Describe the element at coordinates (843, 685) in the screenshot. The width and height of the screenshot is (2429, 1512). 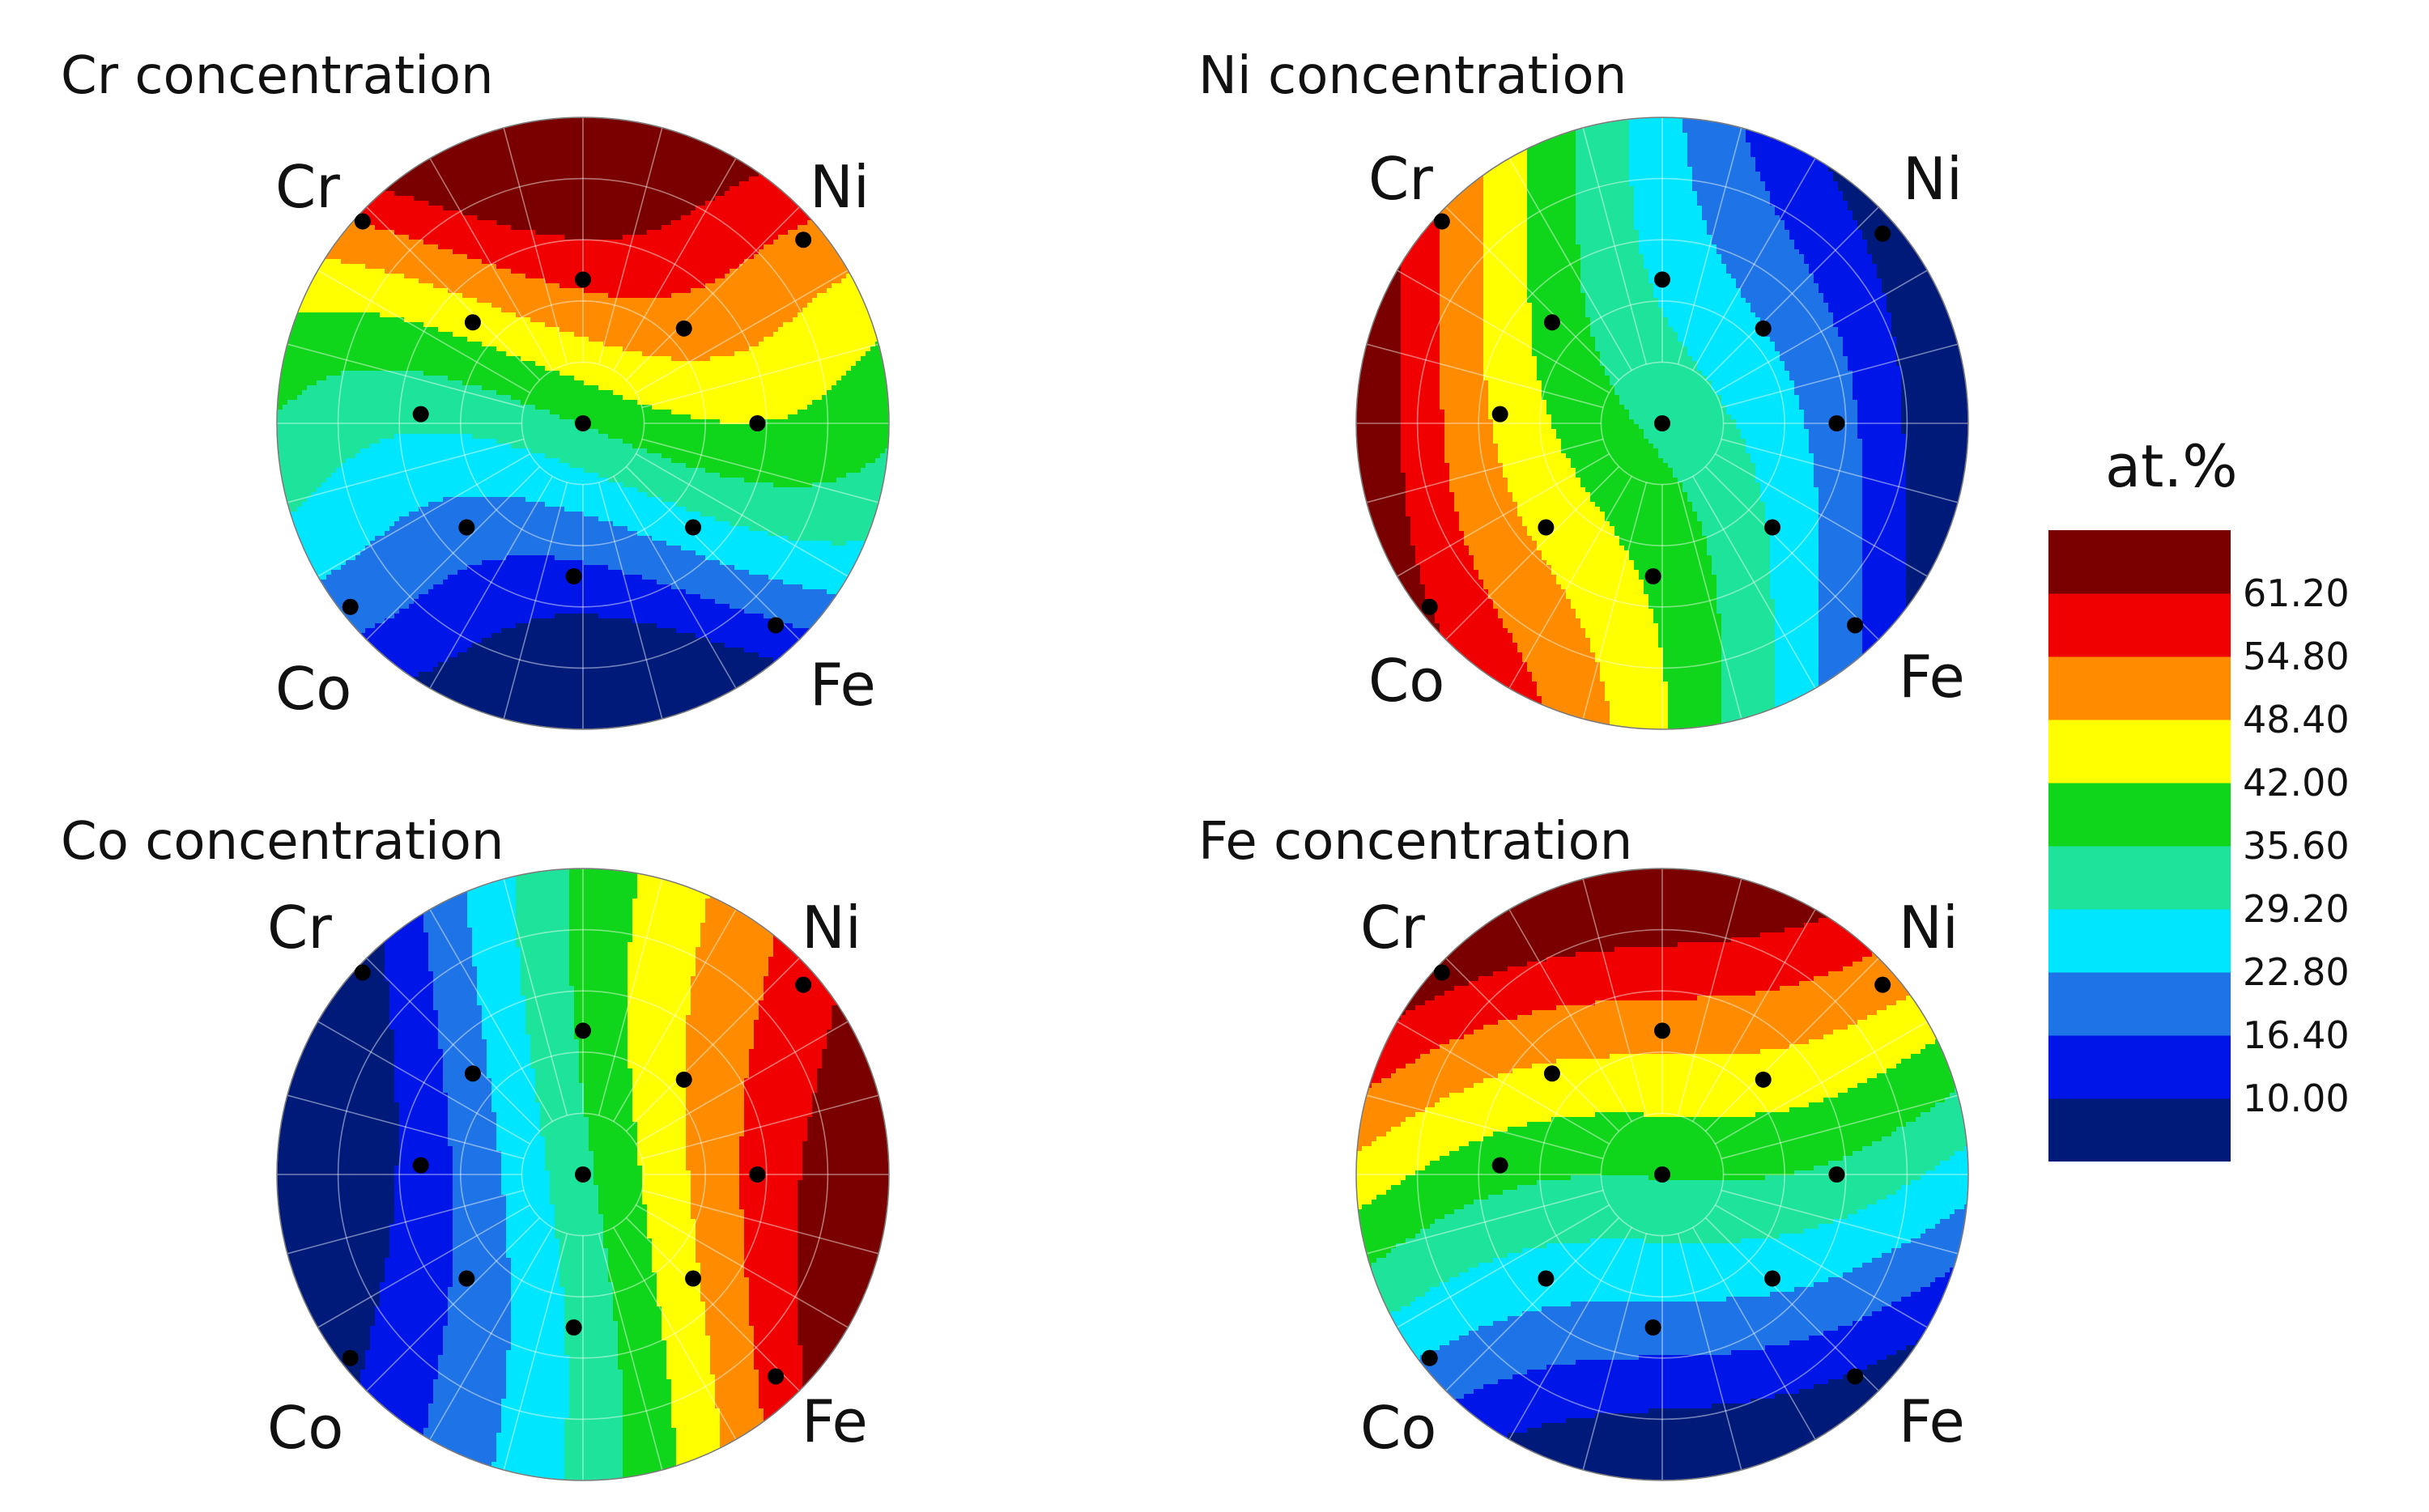
I see `corner-label-cr-bottom-right: Fe` at that location.